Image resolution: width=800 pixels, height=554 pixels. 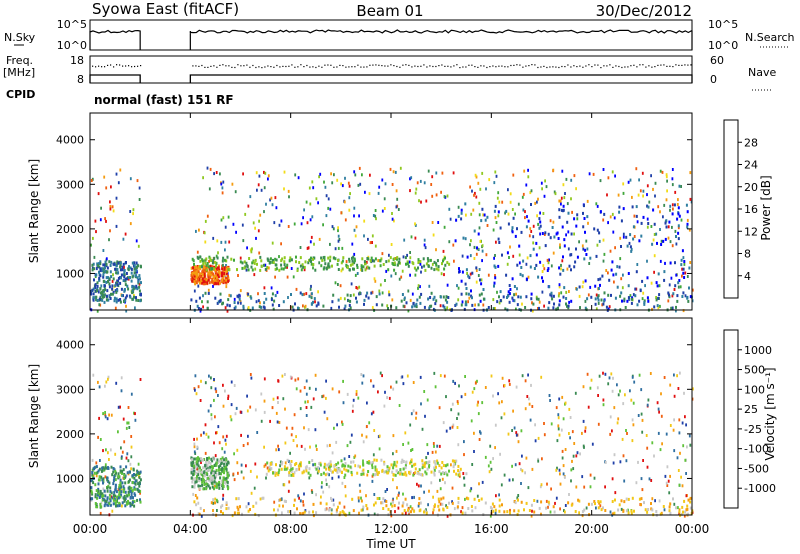 What do you see at coordinates (70, 229) in the screenshot?
I see `y-tick-label: 2000` at bounding box center [70, 229].